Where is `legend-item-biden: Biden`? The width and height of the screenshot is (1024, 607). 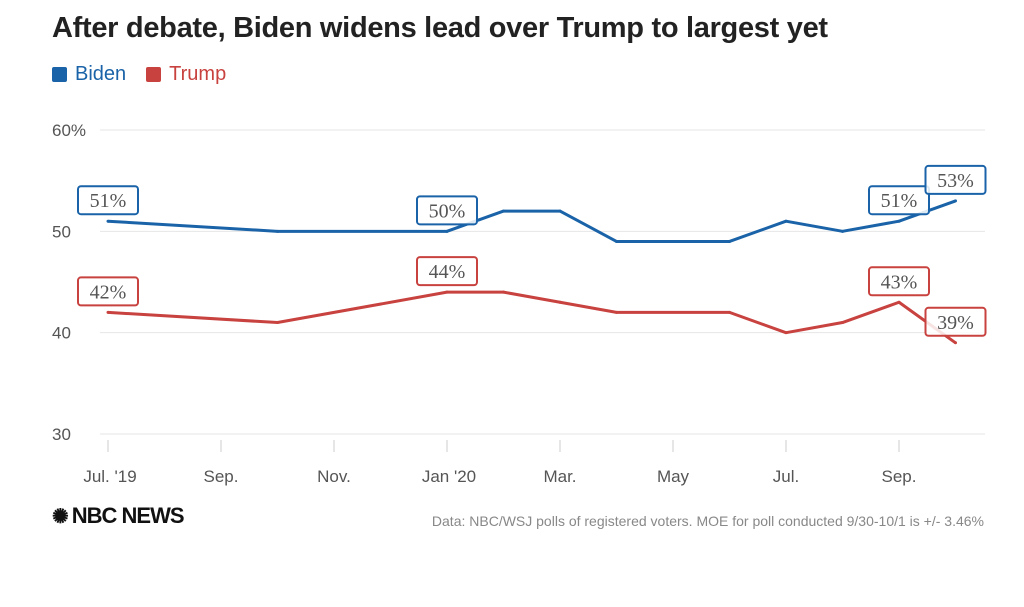 legend-item-biden: Biden is located at coordinates (89, 74).